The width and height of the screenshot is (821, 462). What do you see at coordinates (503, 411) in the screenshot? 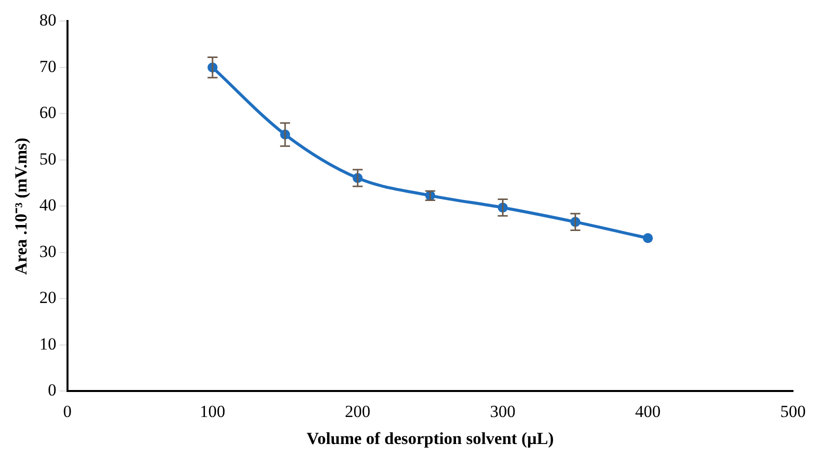
I see `x-tick-label: 300` at bounding box center [503, 411].